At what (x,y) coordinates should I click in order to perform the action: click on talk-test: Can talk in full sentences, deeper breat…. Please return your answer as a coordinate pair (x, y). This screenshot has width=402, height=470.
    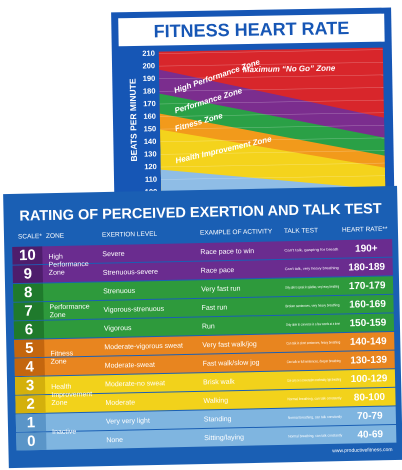
    Looking at the image, I should click on (314, 361).